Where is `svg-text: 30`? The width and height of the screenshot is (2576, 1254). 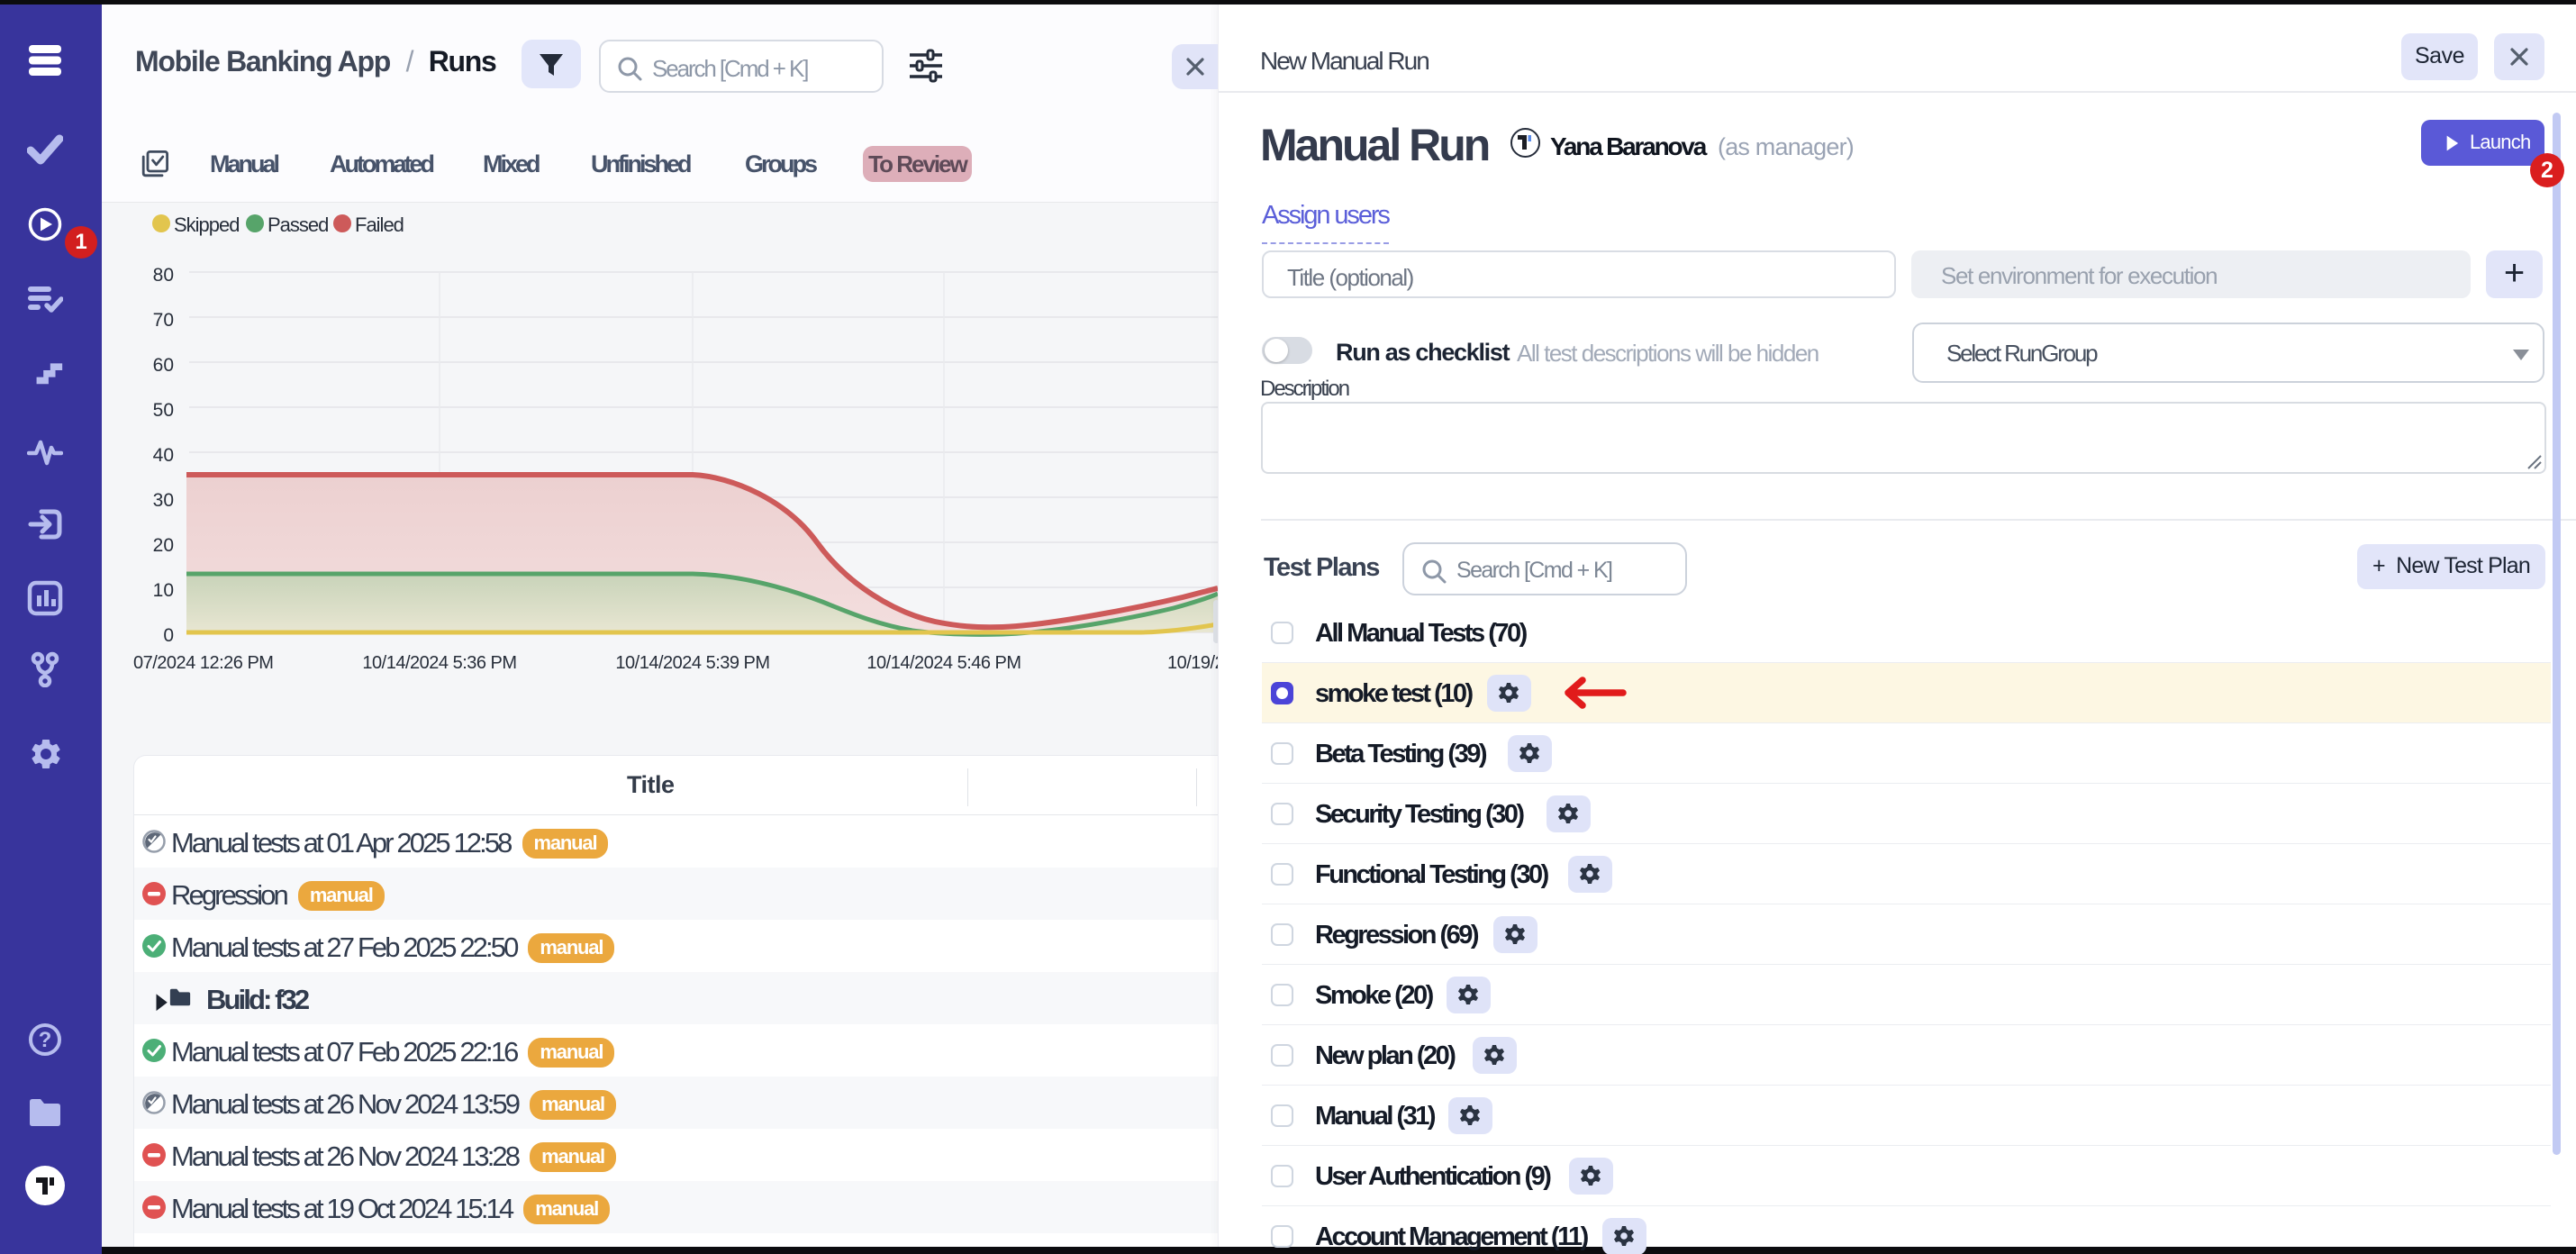
svg-text: 30 is located at coordinates (163, 500).